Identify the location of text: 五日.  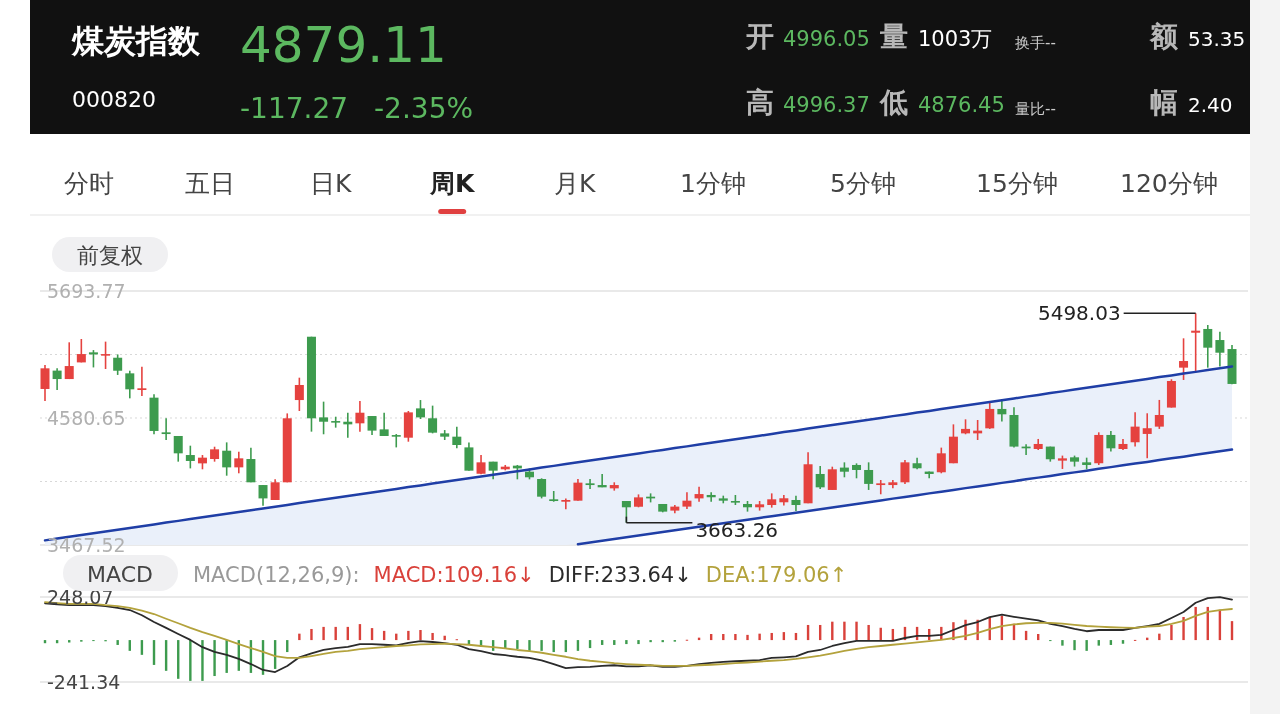
(210, 183).